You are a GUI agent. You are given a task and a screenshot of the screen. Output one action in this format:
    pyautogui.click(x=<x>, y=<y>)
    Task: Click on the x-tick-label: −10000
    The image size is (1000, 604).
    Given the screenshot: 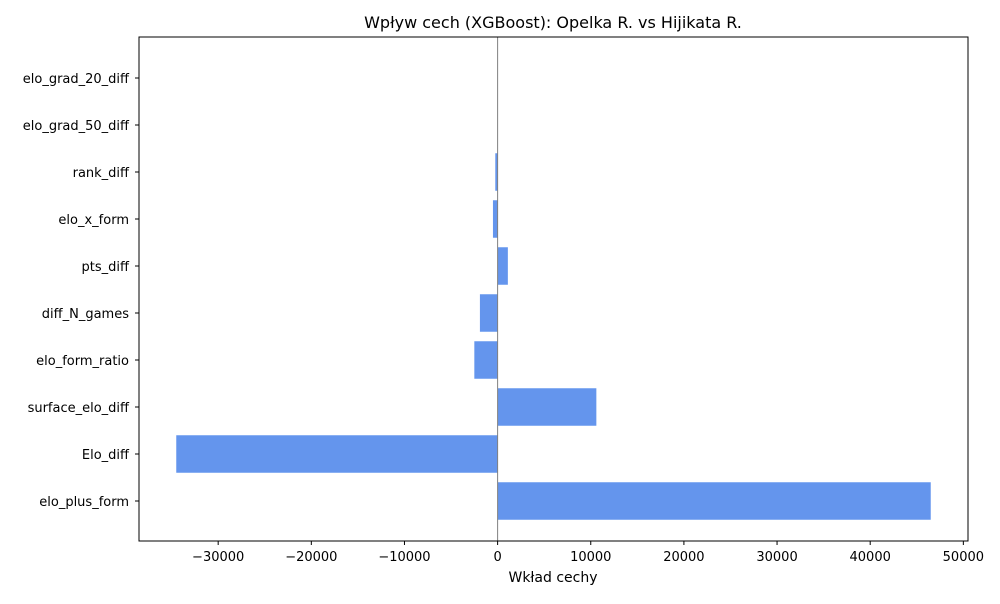 What is the action you would take?
    pyautogui.click(x=404, y=557)
    